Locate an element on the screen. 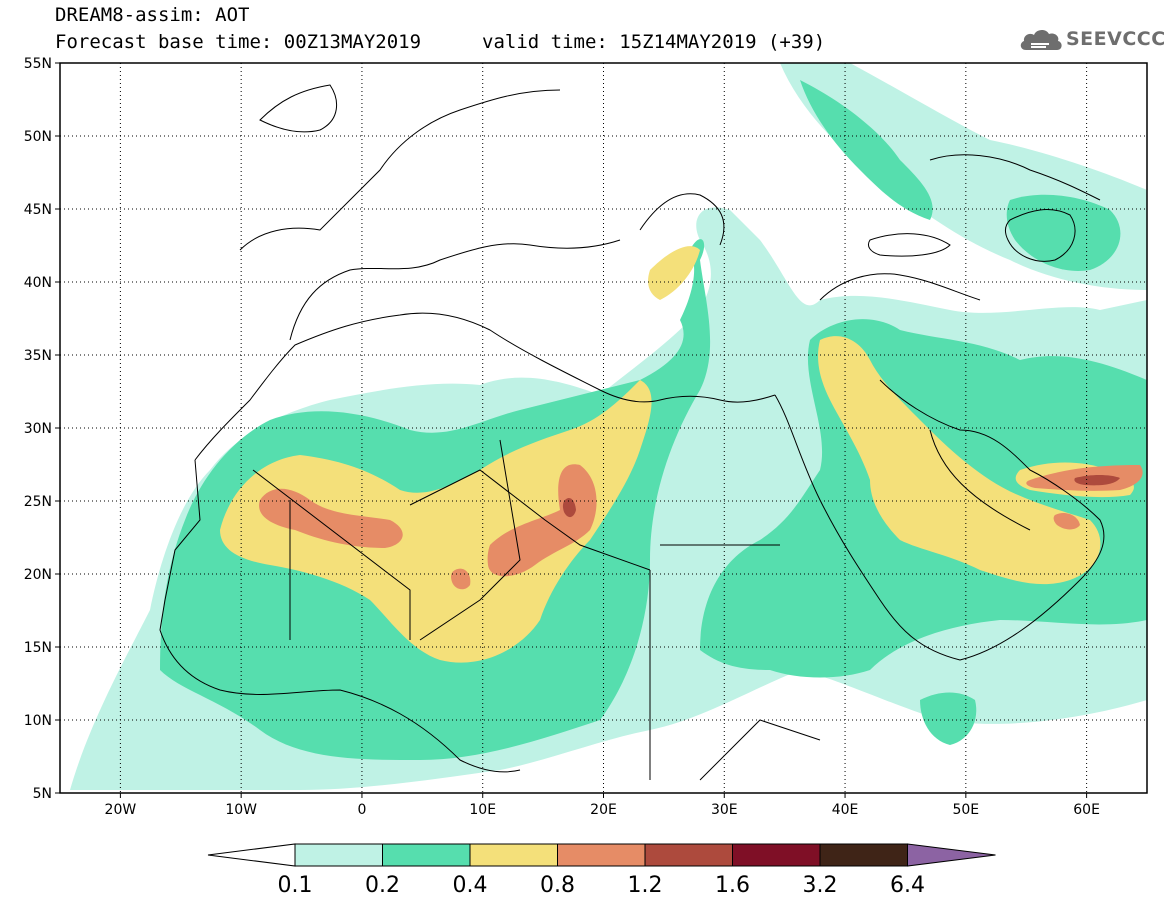  lon-tick-label: 40E is located at coordinates (845, 810).